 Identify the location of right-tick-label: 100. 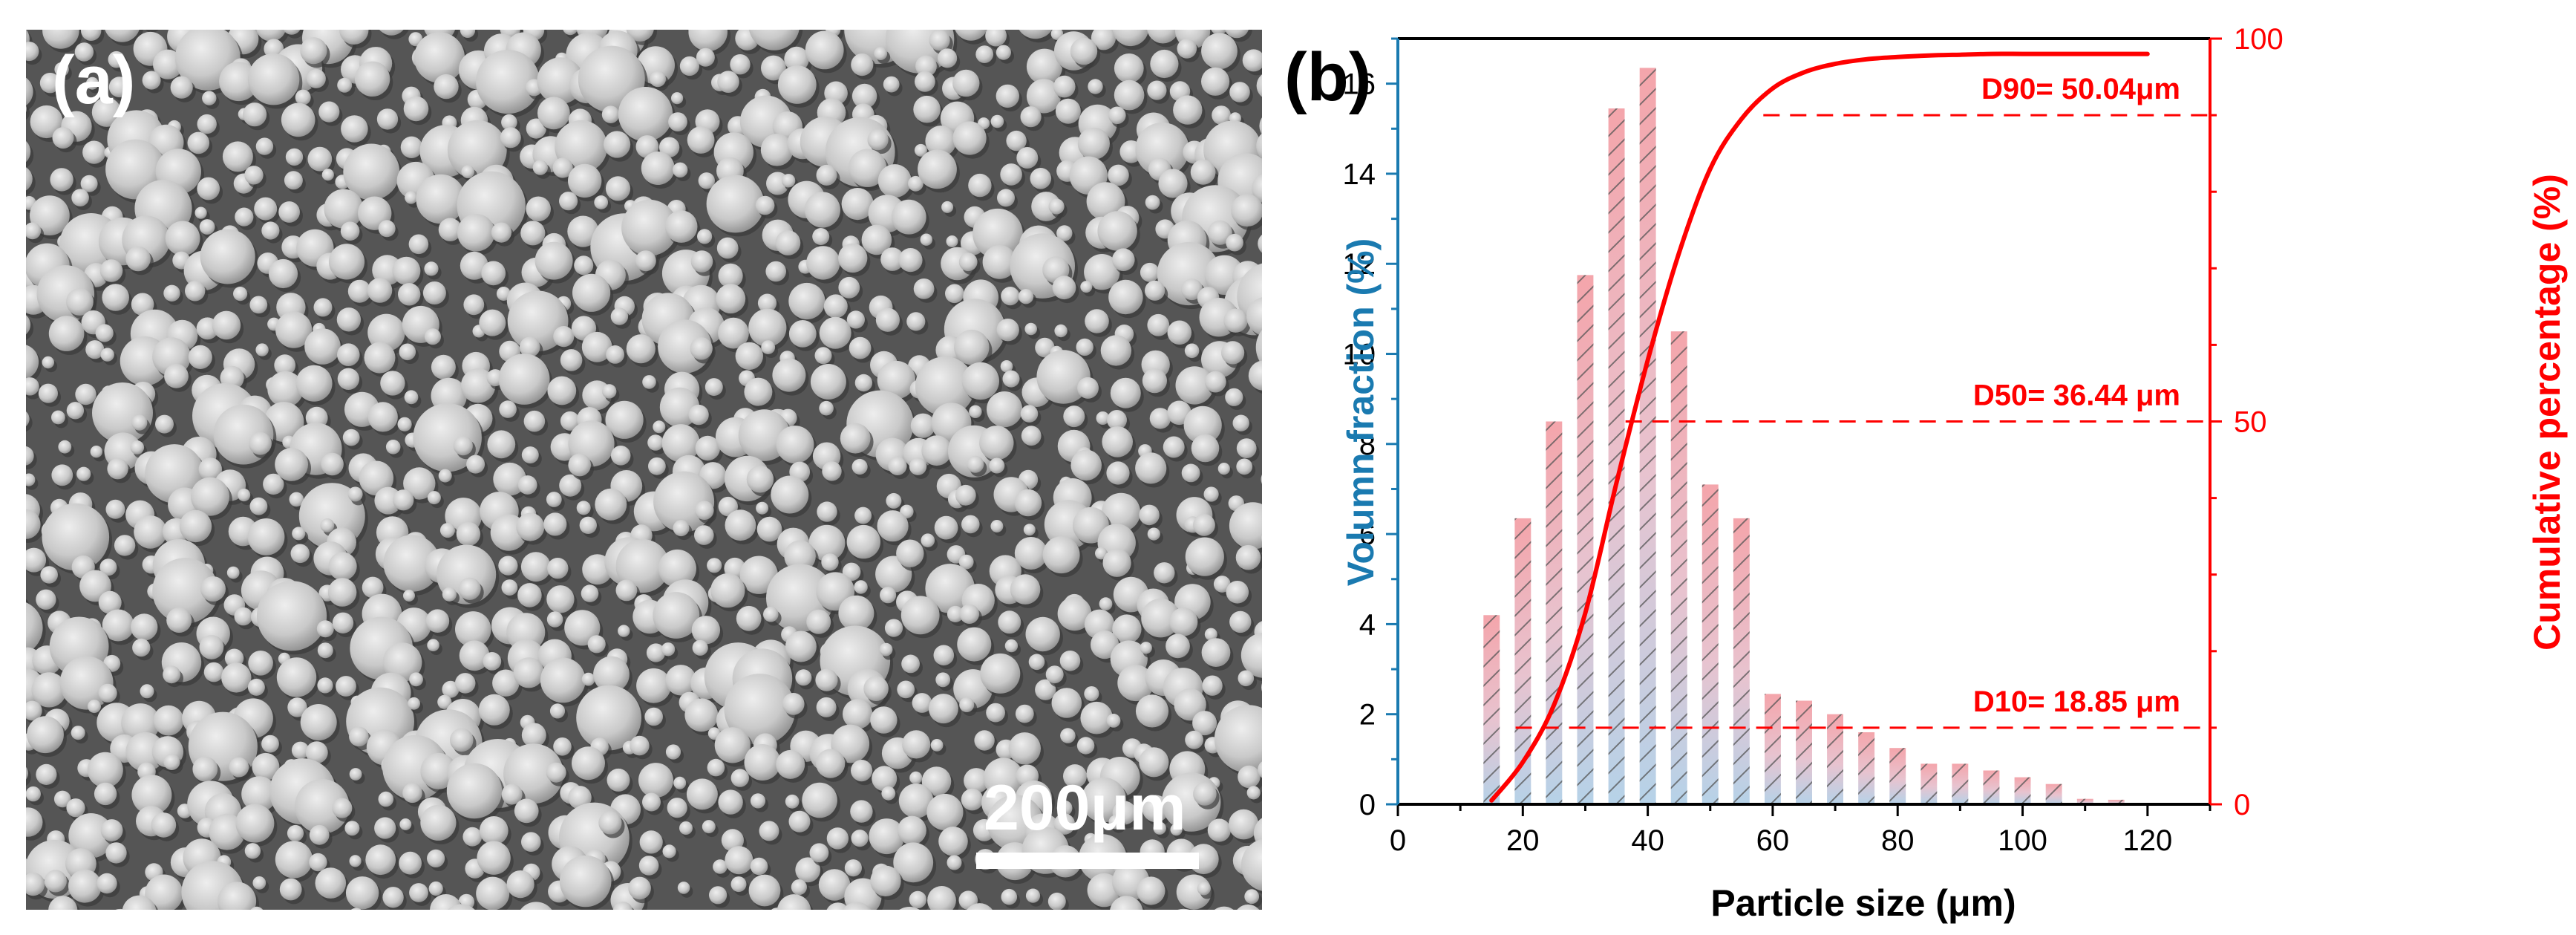
(2259, 39).